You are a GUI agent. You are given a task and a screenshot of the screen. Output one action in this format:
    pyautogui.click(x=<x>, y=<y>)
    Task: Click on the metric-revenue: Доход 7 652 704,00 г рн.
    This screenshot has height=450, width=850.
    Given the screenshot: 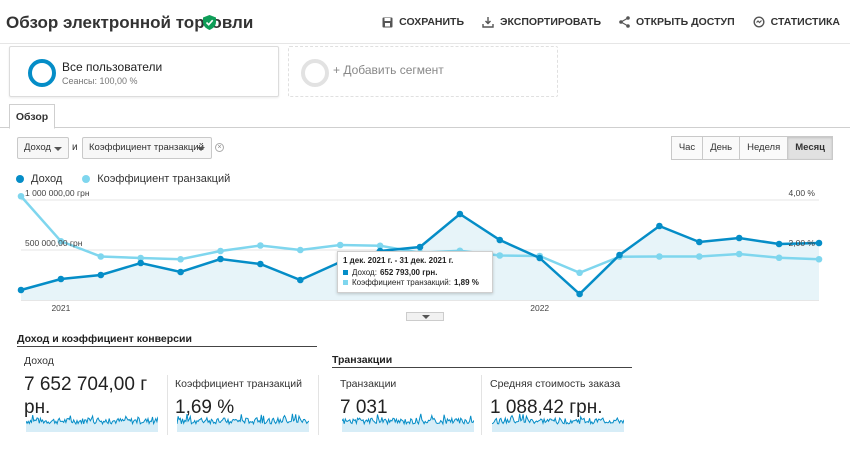 What is the action you would take?
    pyautogui.click(x=94, y=387)
    